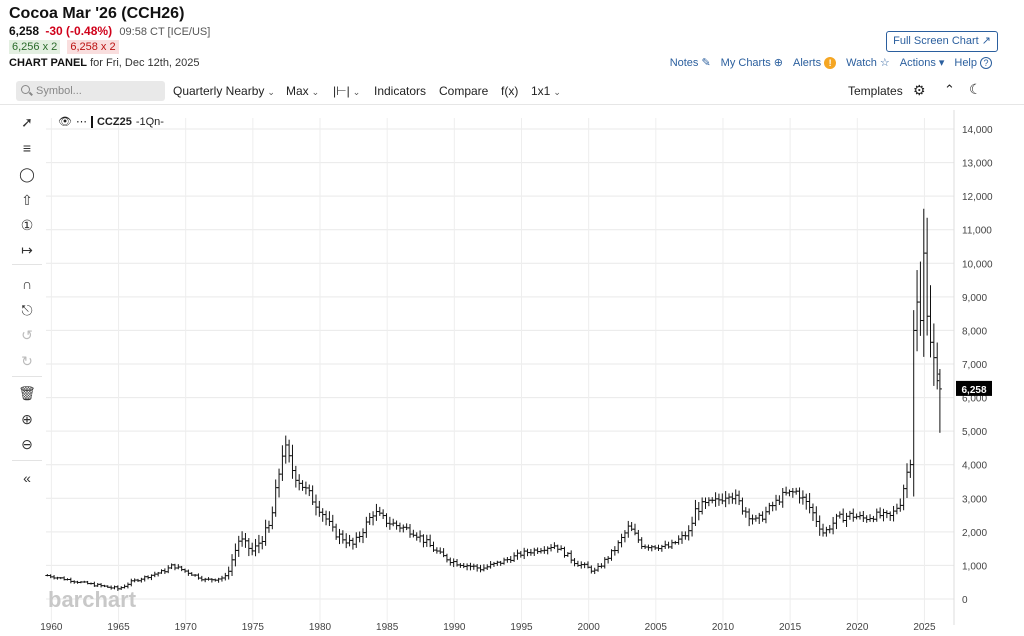  I want to click on aggregation-select: Quarterly Nearby ⌄, so click(224, 91).